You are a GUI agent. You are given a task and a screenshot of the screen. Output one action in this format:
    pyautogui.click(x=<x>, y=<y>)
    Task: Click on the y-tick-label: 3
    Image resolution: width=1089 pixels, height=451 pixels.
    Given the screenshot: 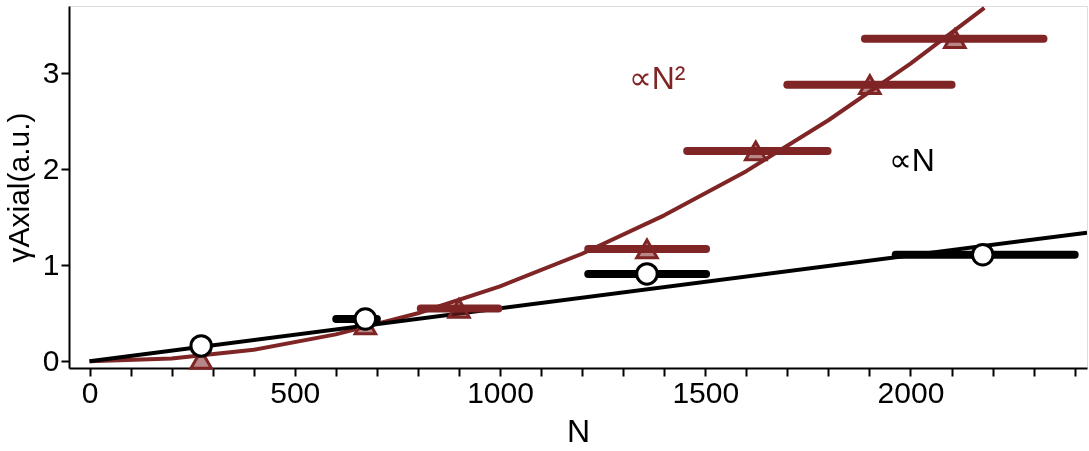 What is the action you would take?
    pyautogui.click(x=51, y=72)
    